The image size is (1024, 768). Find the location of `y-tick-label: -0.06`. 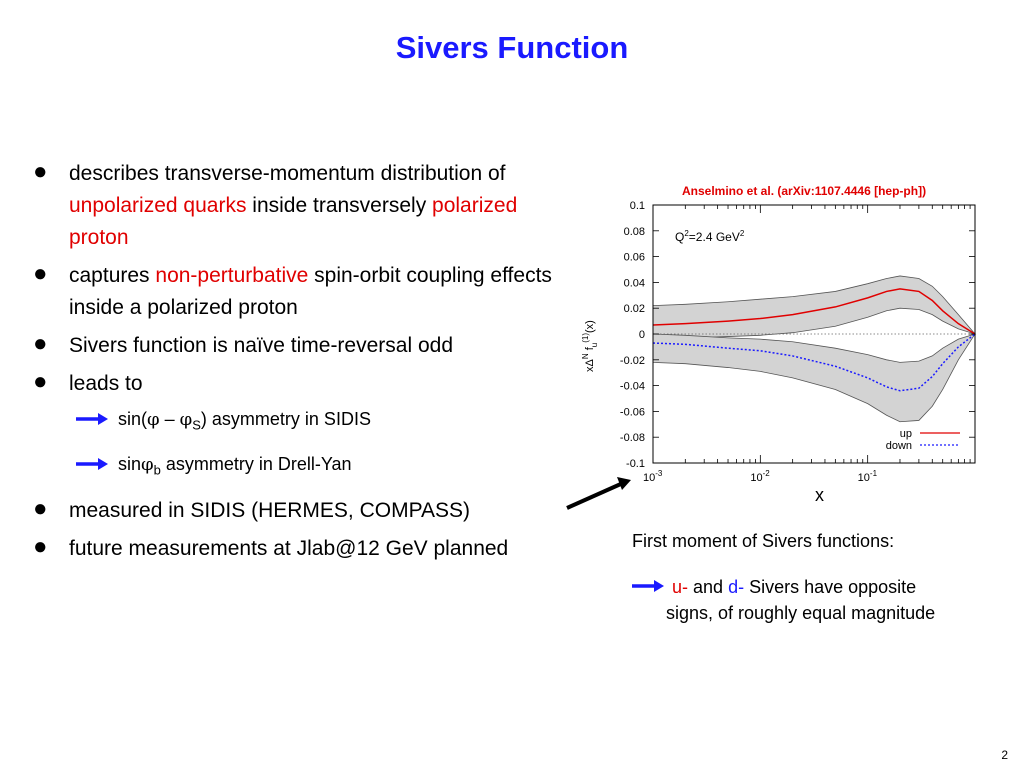

y-tick-label: -0.06 is located at coordinates (632, 412).